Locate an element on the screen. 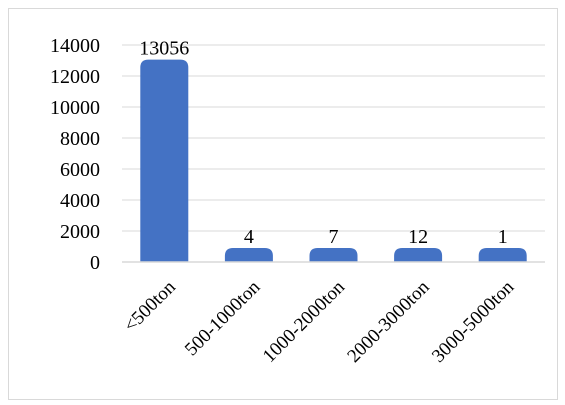  data-label: 1 is located at coordinates (503, 237).